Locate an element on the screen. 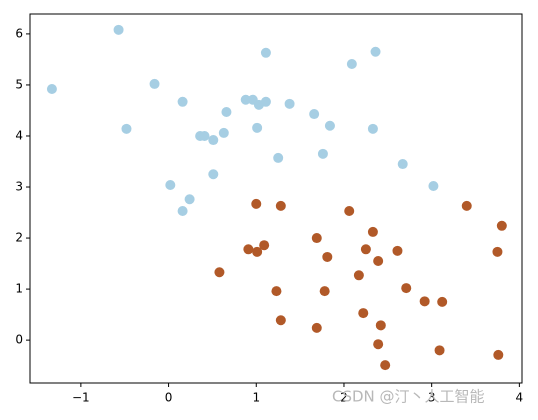 Image resolution: width=538 pixels, height=420 pixels. x-tick-label: 4 is located at coordinates (520, 398).